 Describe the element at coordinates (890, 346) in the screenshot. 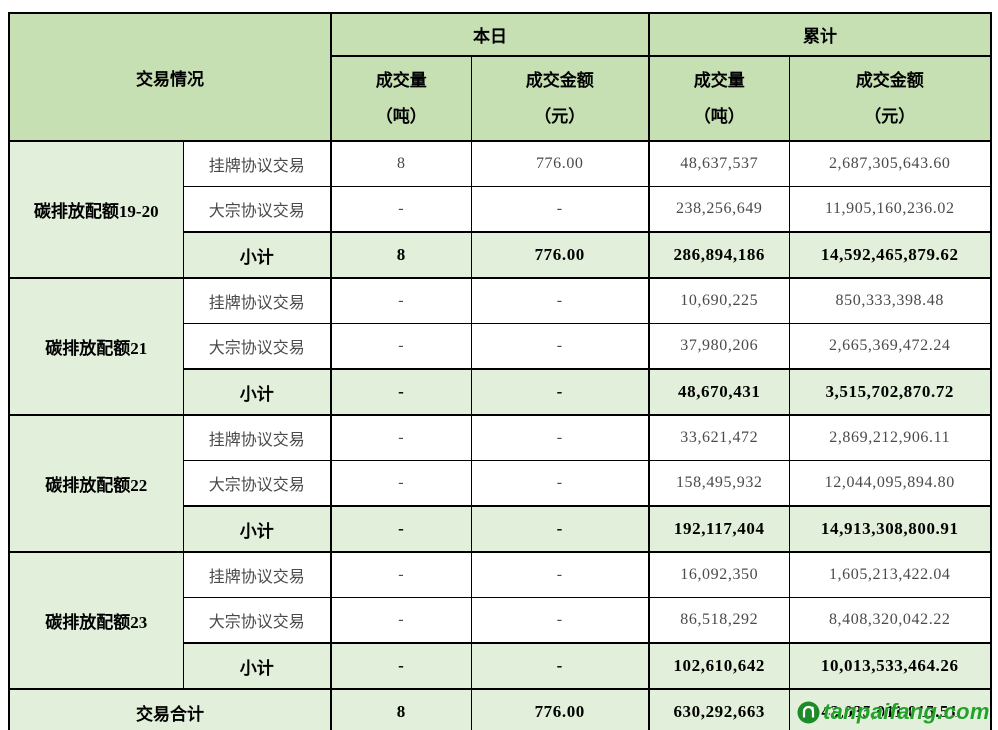

I see `value-cell: 2,665,369,472.24` at that location.